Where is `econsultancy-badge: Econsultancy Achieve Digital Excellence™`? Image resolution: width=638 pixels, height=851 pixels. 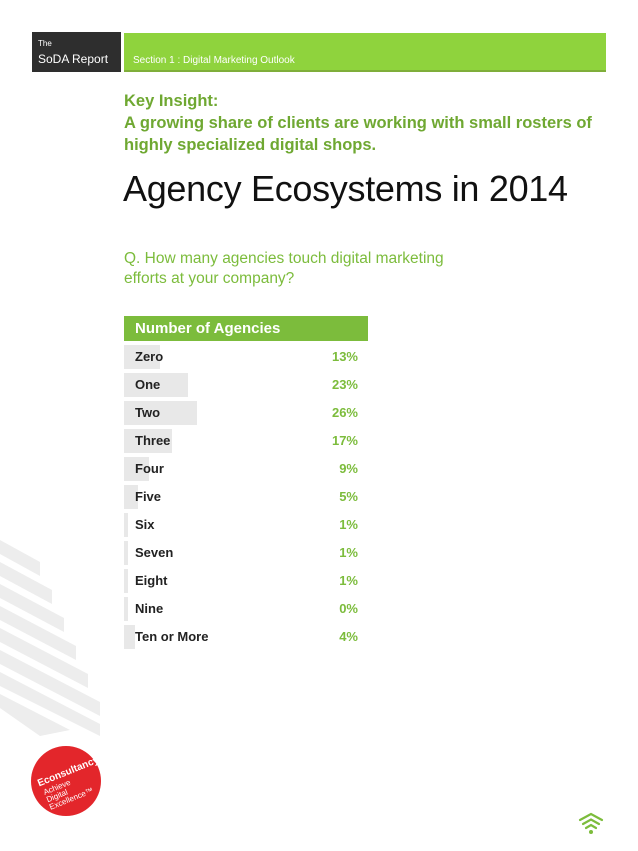
econsultancy-badge: Econsultancy Achieve Digital Excellence™ is located at coordinates (66, 783).